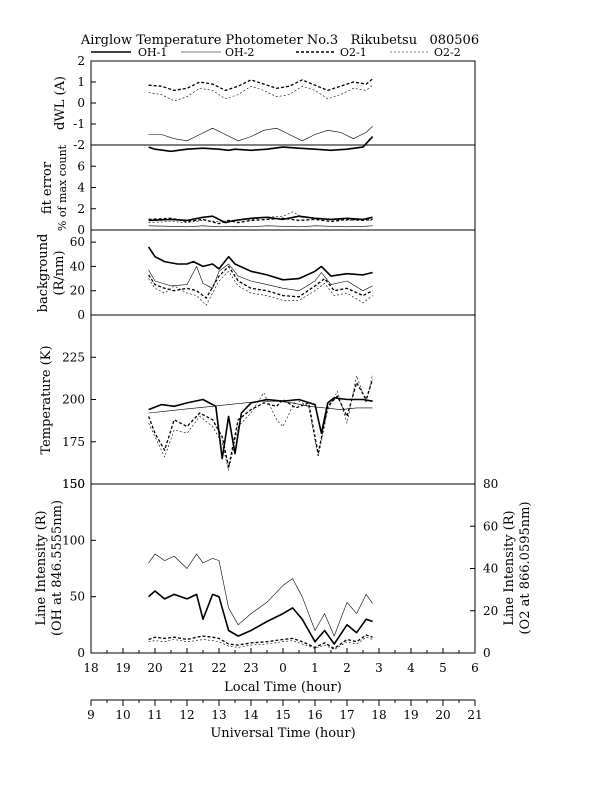  What do you see at coordinates (411, 668) in the screenshot?
I see `x-axis-local-tick-label: 4` at bounding box center [411, 668].